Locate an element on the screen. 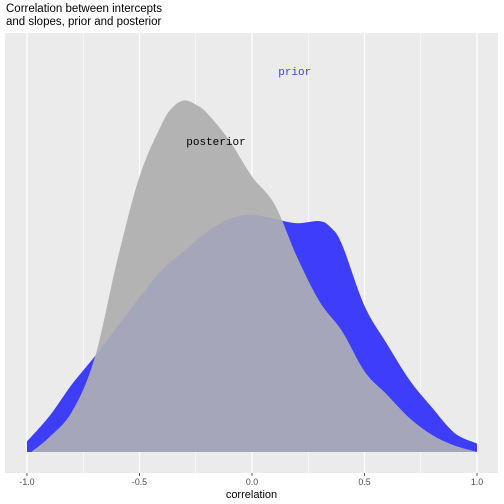 This screenshot has height=504, width=504. x-tick-label-4: 1.0 is located at coordinates (477, 482).